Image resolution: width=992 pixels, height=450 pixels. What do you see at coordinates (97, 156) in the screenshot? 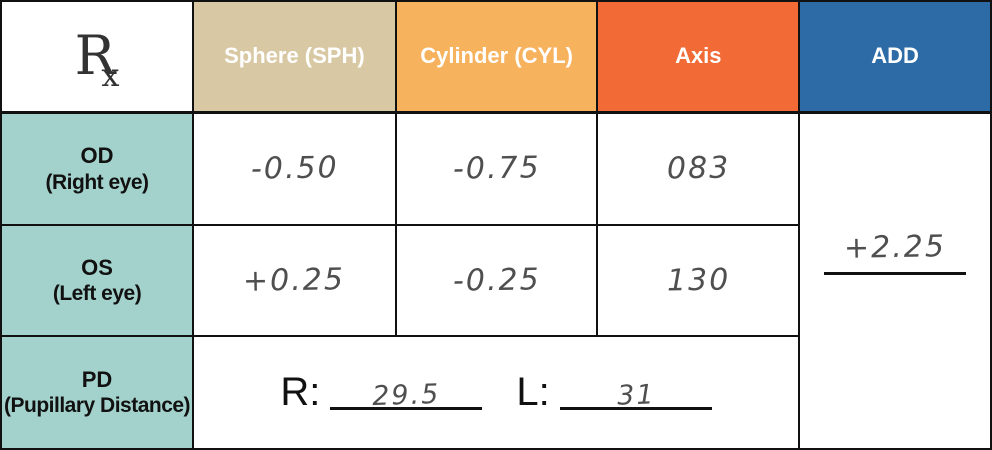
I see `od-label: OD` at bounding box center [97, 156].